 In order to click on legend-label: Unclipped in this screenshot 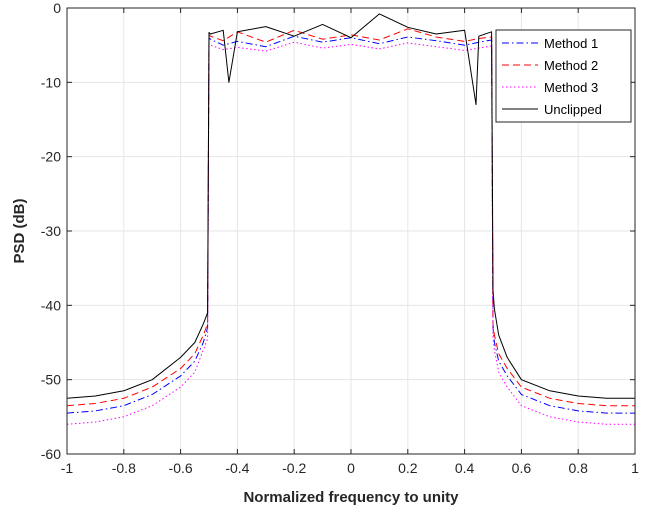, I will do `click(573, 109)`.